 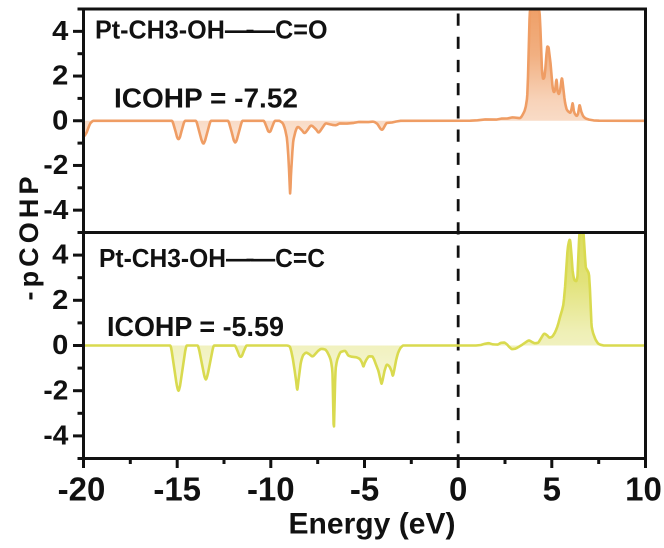 I want to click on svg-text: 10, so click(x=643, y=489).